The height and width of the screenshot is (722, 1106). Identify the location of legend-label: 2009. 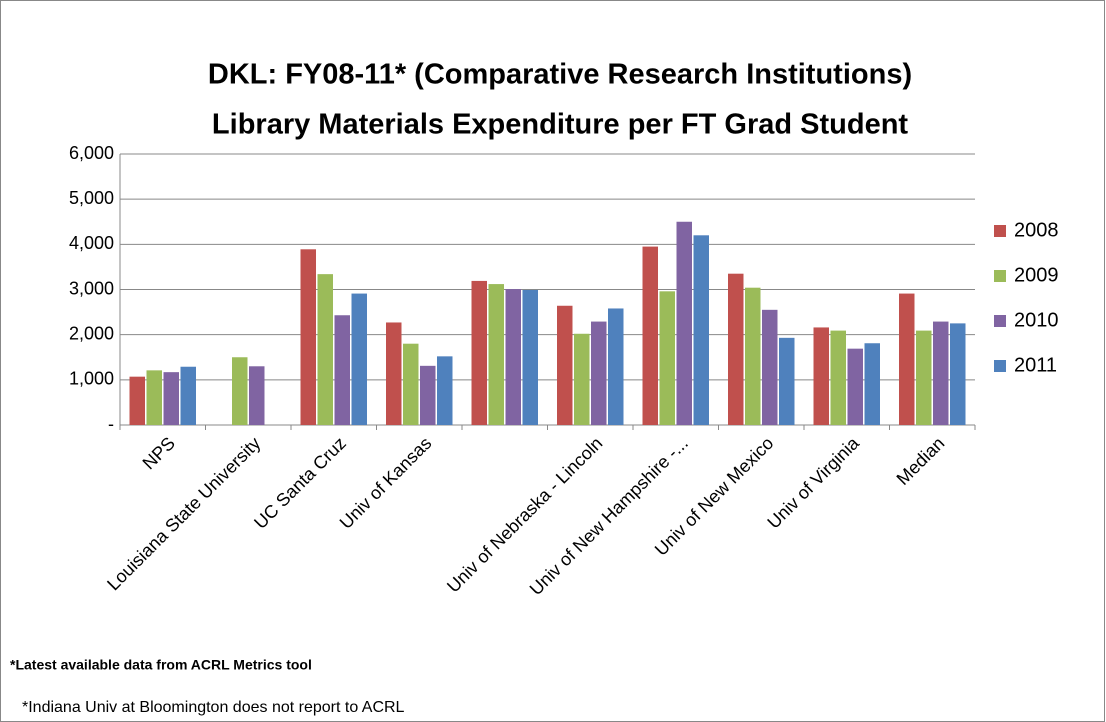
(1036, 275).